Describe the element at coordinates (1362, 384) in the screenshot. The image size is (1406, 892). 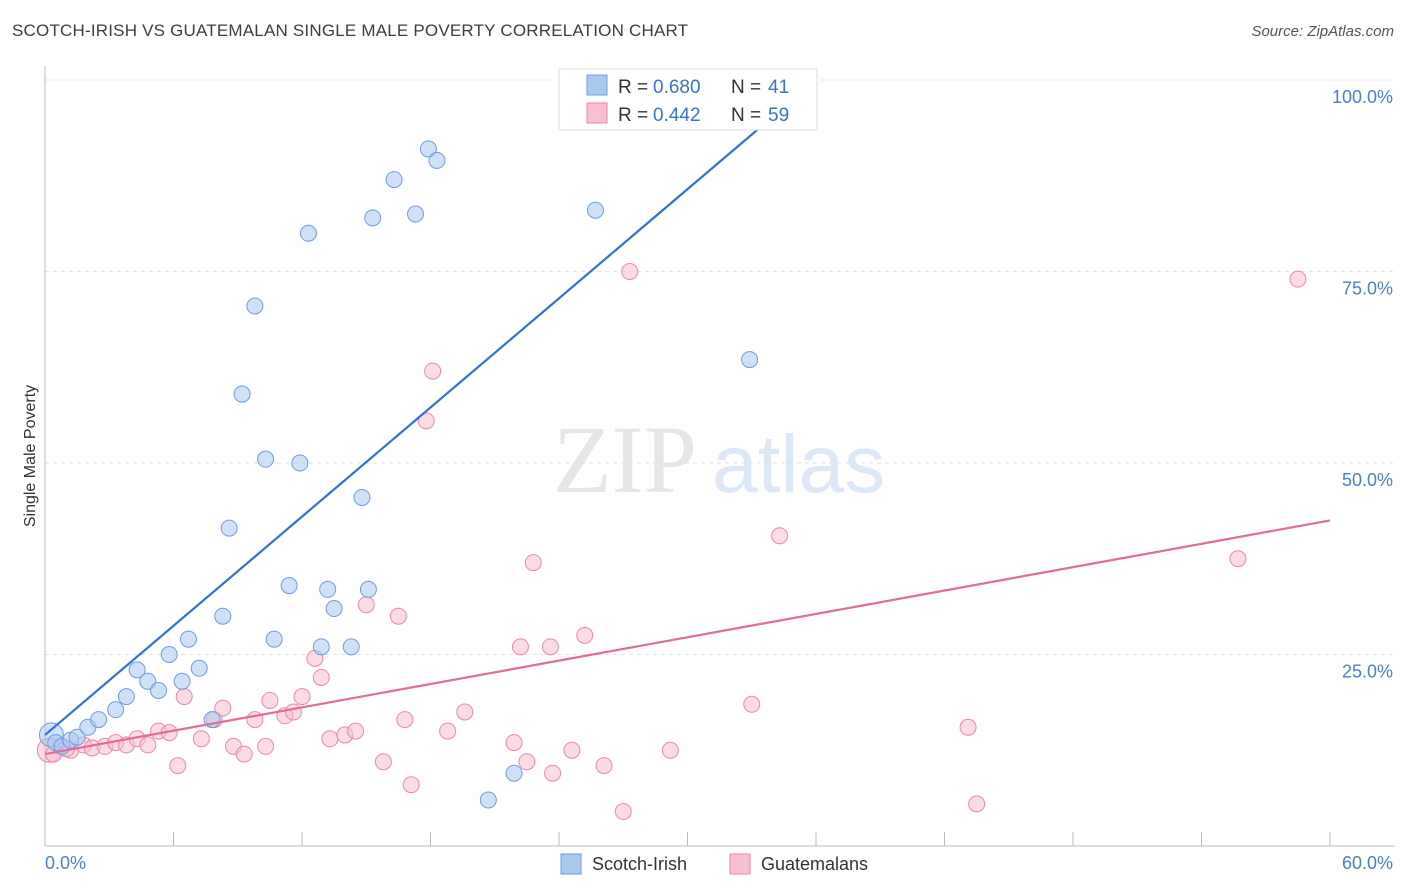
I see `y-tick-labels: 25.0% 50.0% 75.0% 100.0%` at that location.